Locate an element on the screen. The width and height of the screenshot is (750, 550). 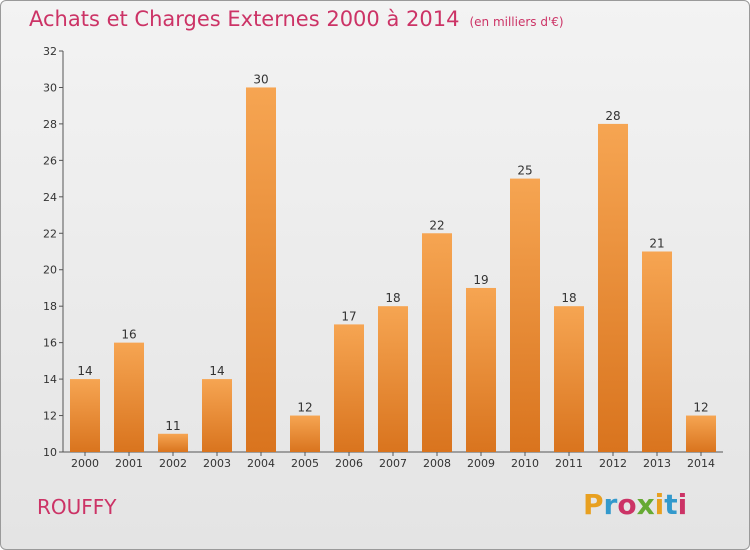
bar-value-label: 30 is located at coordinates (260, 79).